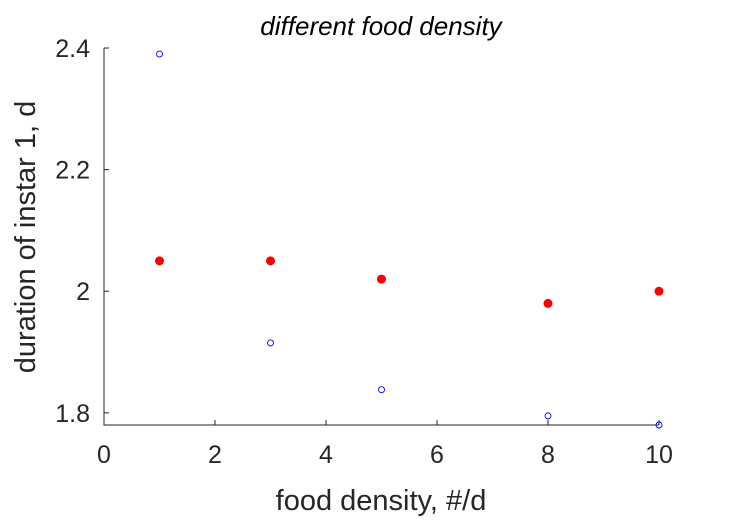  Describe the element at coordinates (82, 231) in the screenshot. I see `y-axis-ticks: 1.8 2 2.2 2.4` at that location.